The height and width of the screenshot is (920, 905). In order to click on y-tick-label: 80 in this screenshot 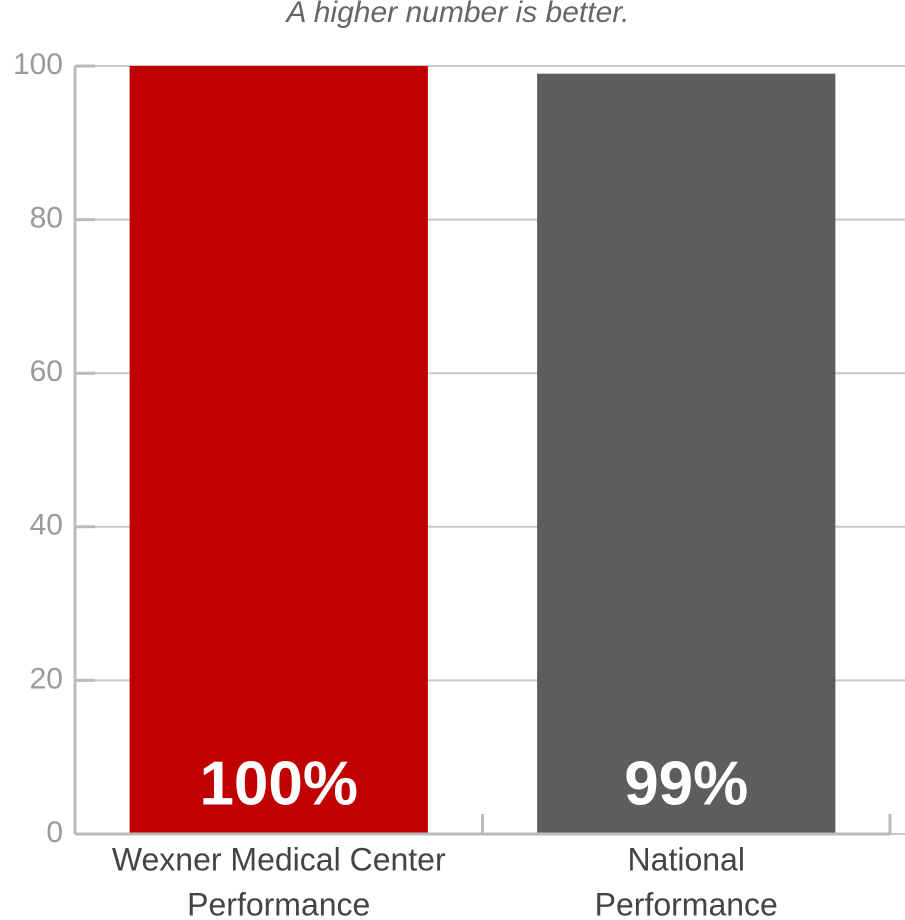, I will do `click(46, 218)`.